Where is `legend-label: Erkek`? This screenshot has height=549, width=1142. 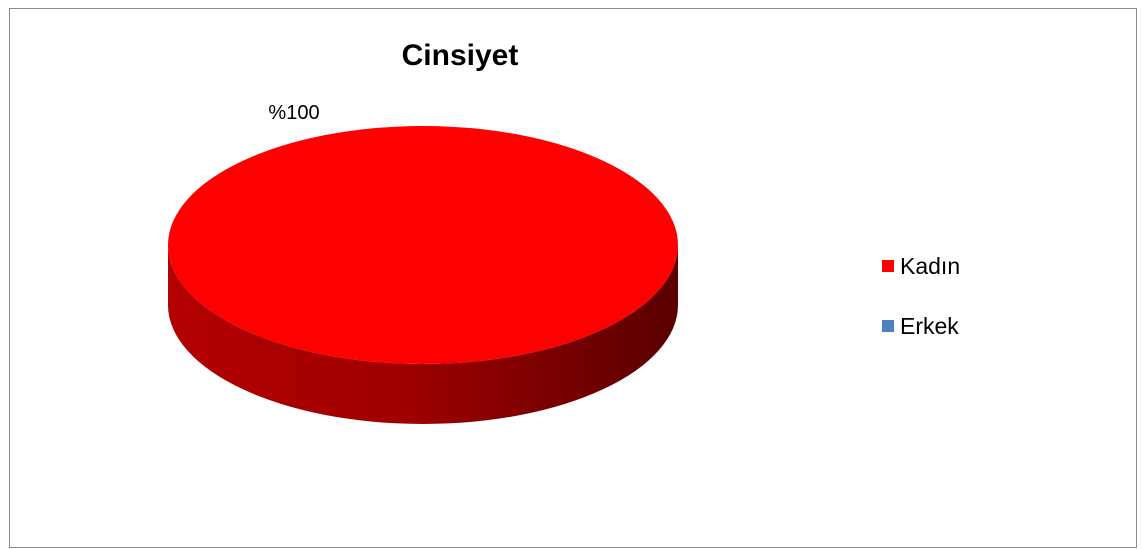 legend-label: Erkek is located at coordinates (929, 325).